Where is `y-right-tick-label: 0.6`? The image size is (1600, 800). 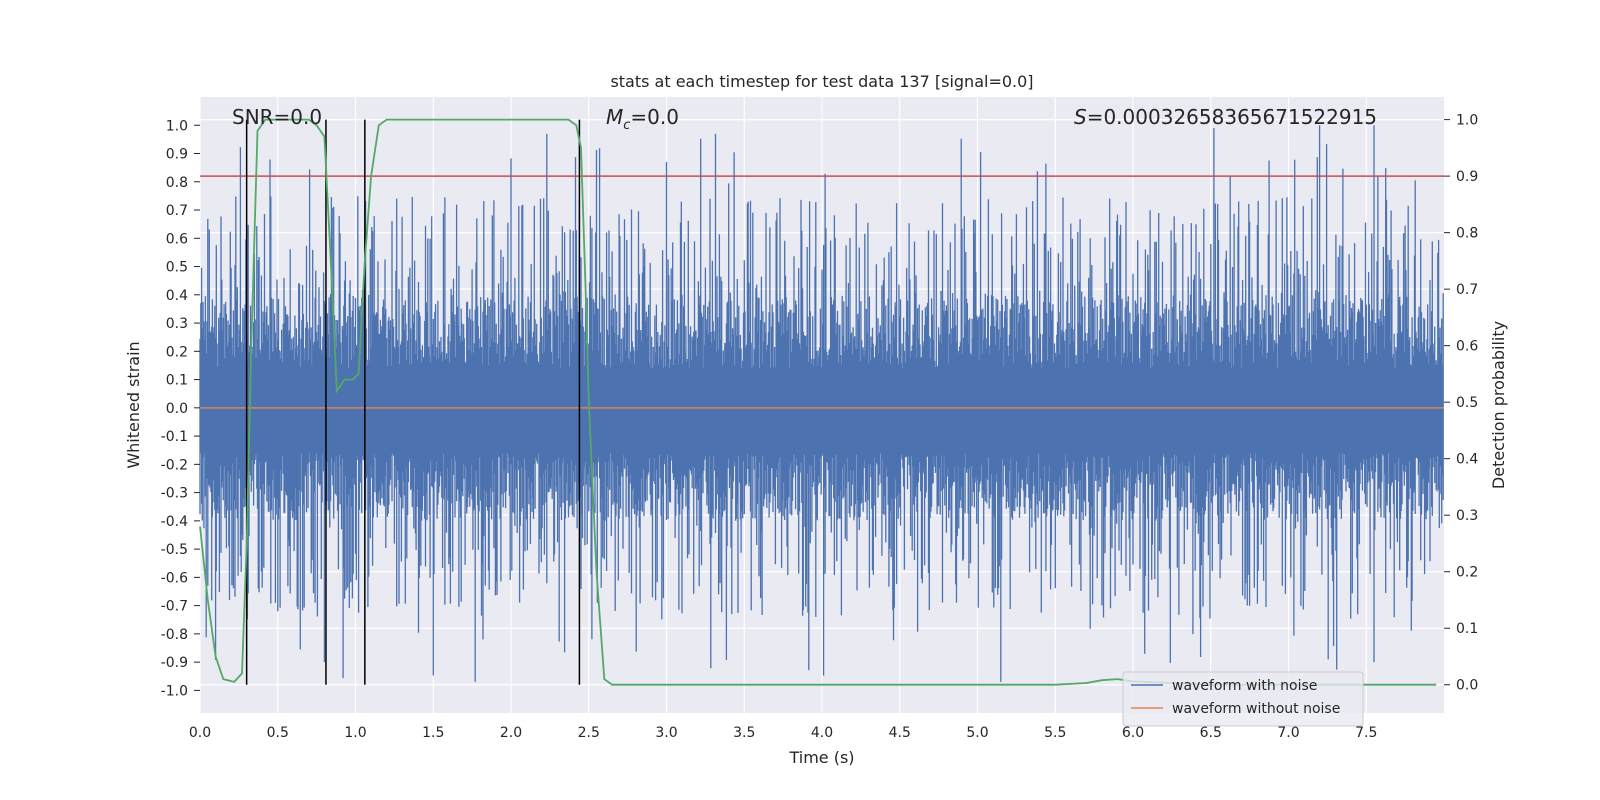
y-right-tick-label: 0.6 is located at coordinates (1467, 347).